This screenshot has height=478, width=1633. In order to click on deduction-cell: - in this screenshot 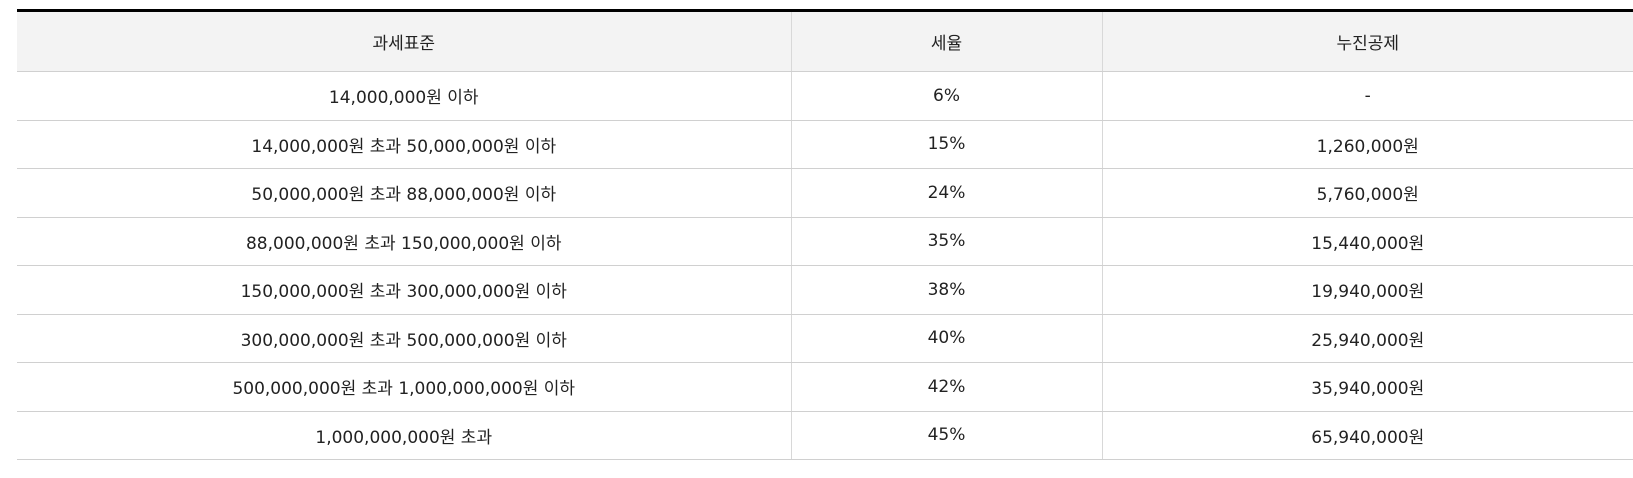, I will do `click(1367, 96)`.